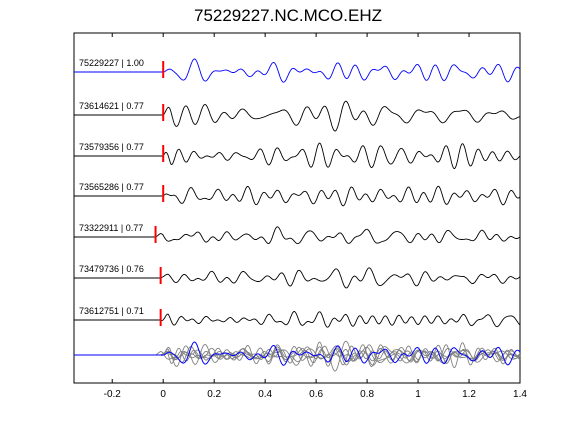 Image resolution: width=576 pixels, height=432 pixels. I want to click on trace-label: 73579356 | 0.77, so click(111, 147).